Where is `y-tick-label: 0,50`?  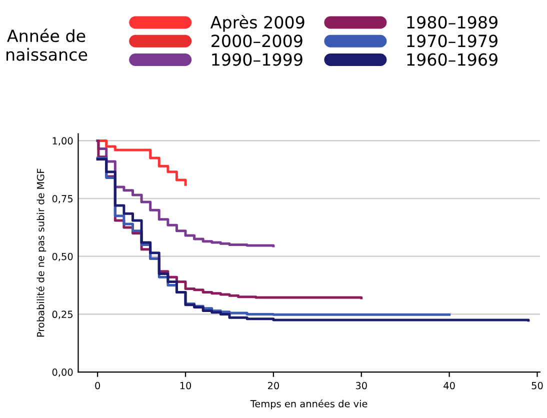 y-tick-label: 0,50 is located at coordinates (62, 257).